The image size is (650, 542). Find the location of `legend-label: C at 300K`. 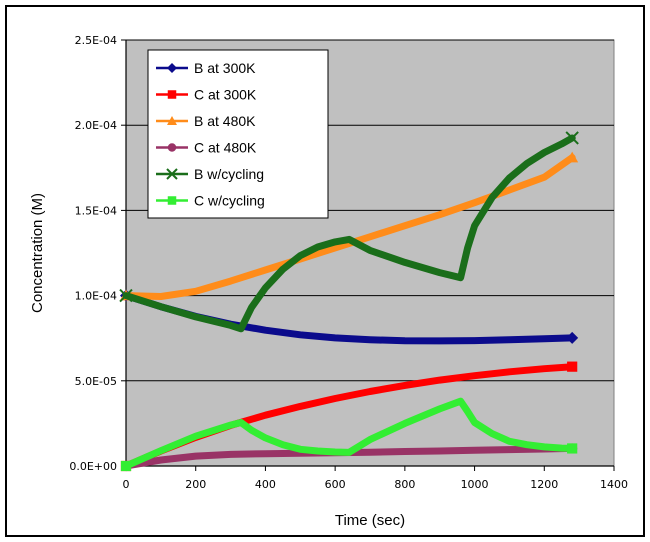

legend-label: C at 300K is located at coordinates (225, 95).